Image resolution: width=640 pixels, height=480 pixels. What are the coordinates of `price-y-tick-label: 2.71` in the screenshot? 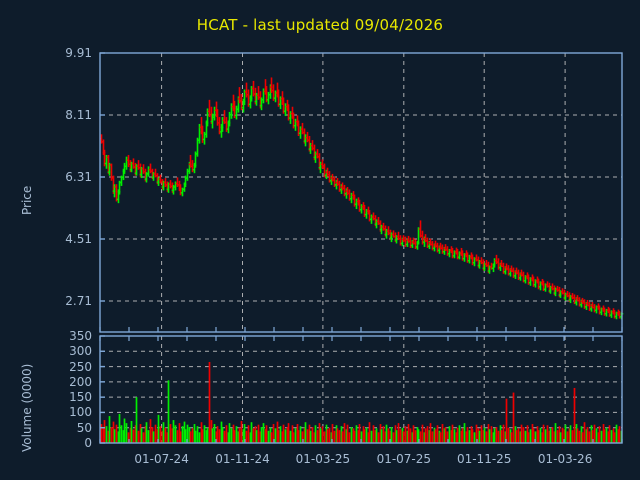 It's located at (78, 301).